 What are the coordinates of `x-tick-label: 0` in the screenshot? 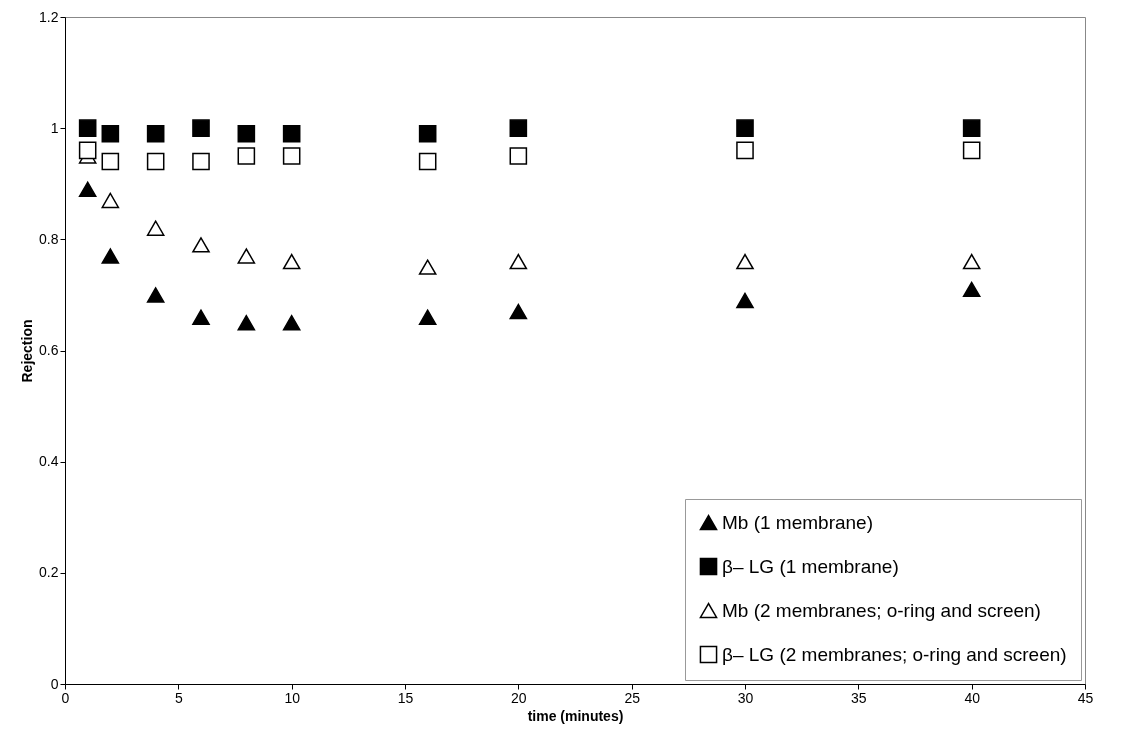 It's located at (65, 697).